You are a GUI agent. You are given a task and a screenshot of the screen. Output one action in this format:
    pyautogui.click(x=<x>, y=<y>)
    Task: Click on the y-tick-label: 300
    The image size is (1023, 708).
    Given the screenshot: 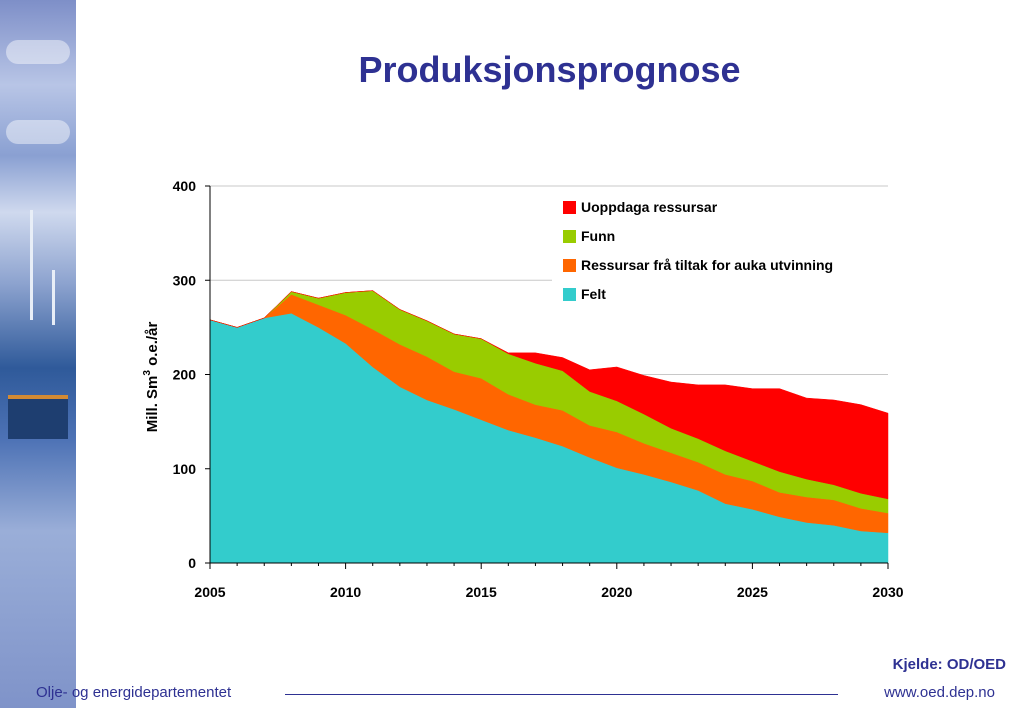 What is the action you would take?
    pyautogui.click(x=185, y=280)
    